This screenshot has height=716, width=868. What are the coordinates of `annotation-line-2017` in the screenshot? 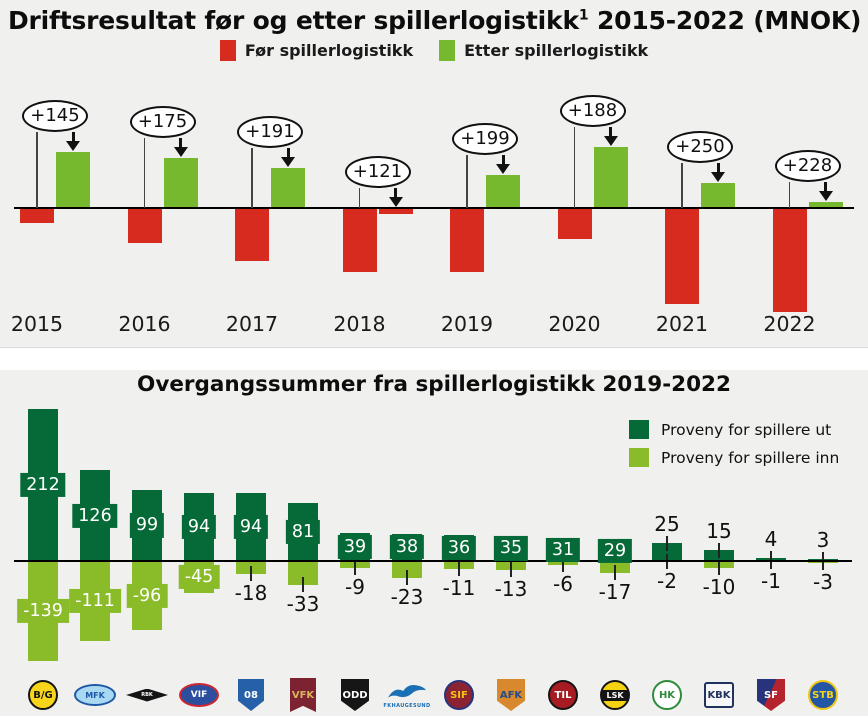 It's located at (252, 178).